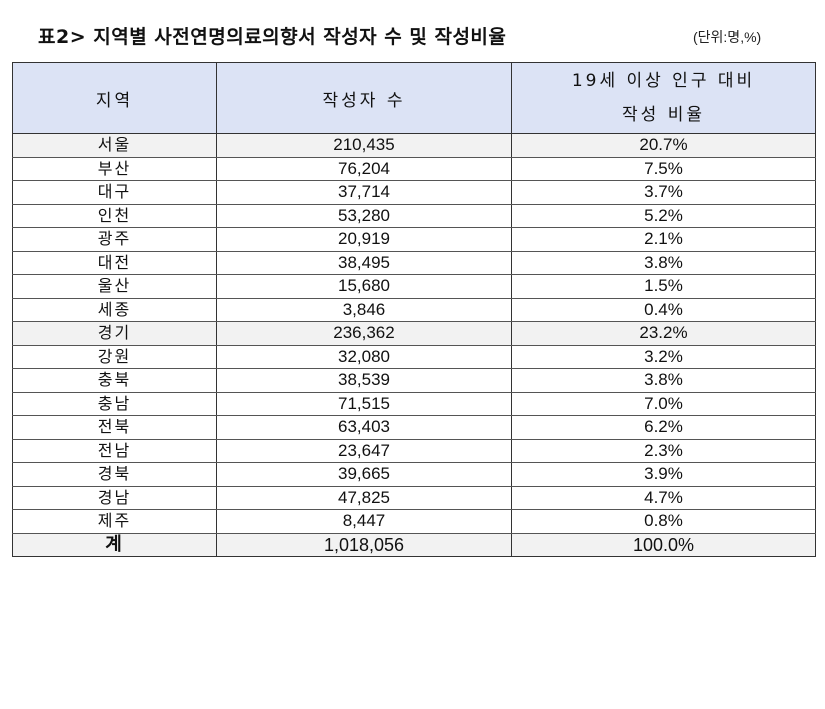 The image size is (825, 709). I want to click on table-row: 제주 8,447 0.8%, so click(414, 521).